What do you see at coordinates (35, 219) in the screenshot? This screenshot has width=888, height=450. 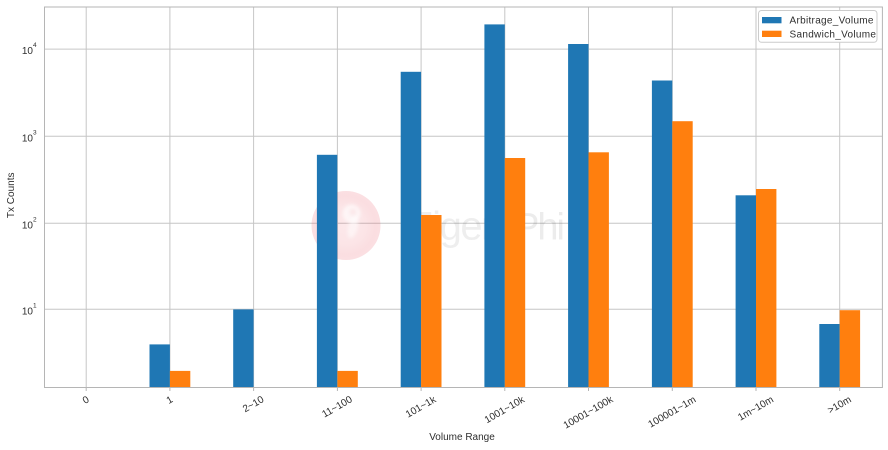 I see `svg-text: 2` at bounding box center [35, 219].